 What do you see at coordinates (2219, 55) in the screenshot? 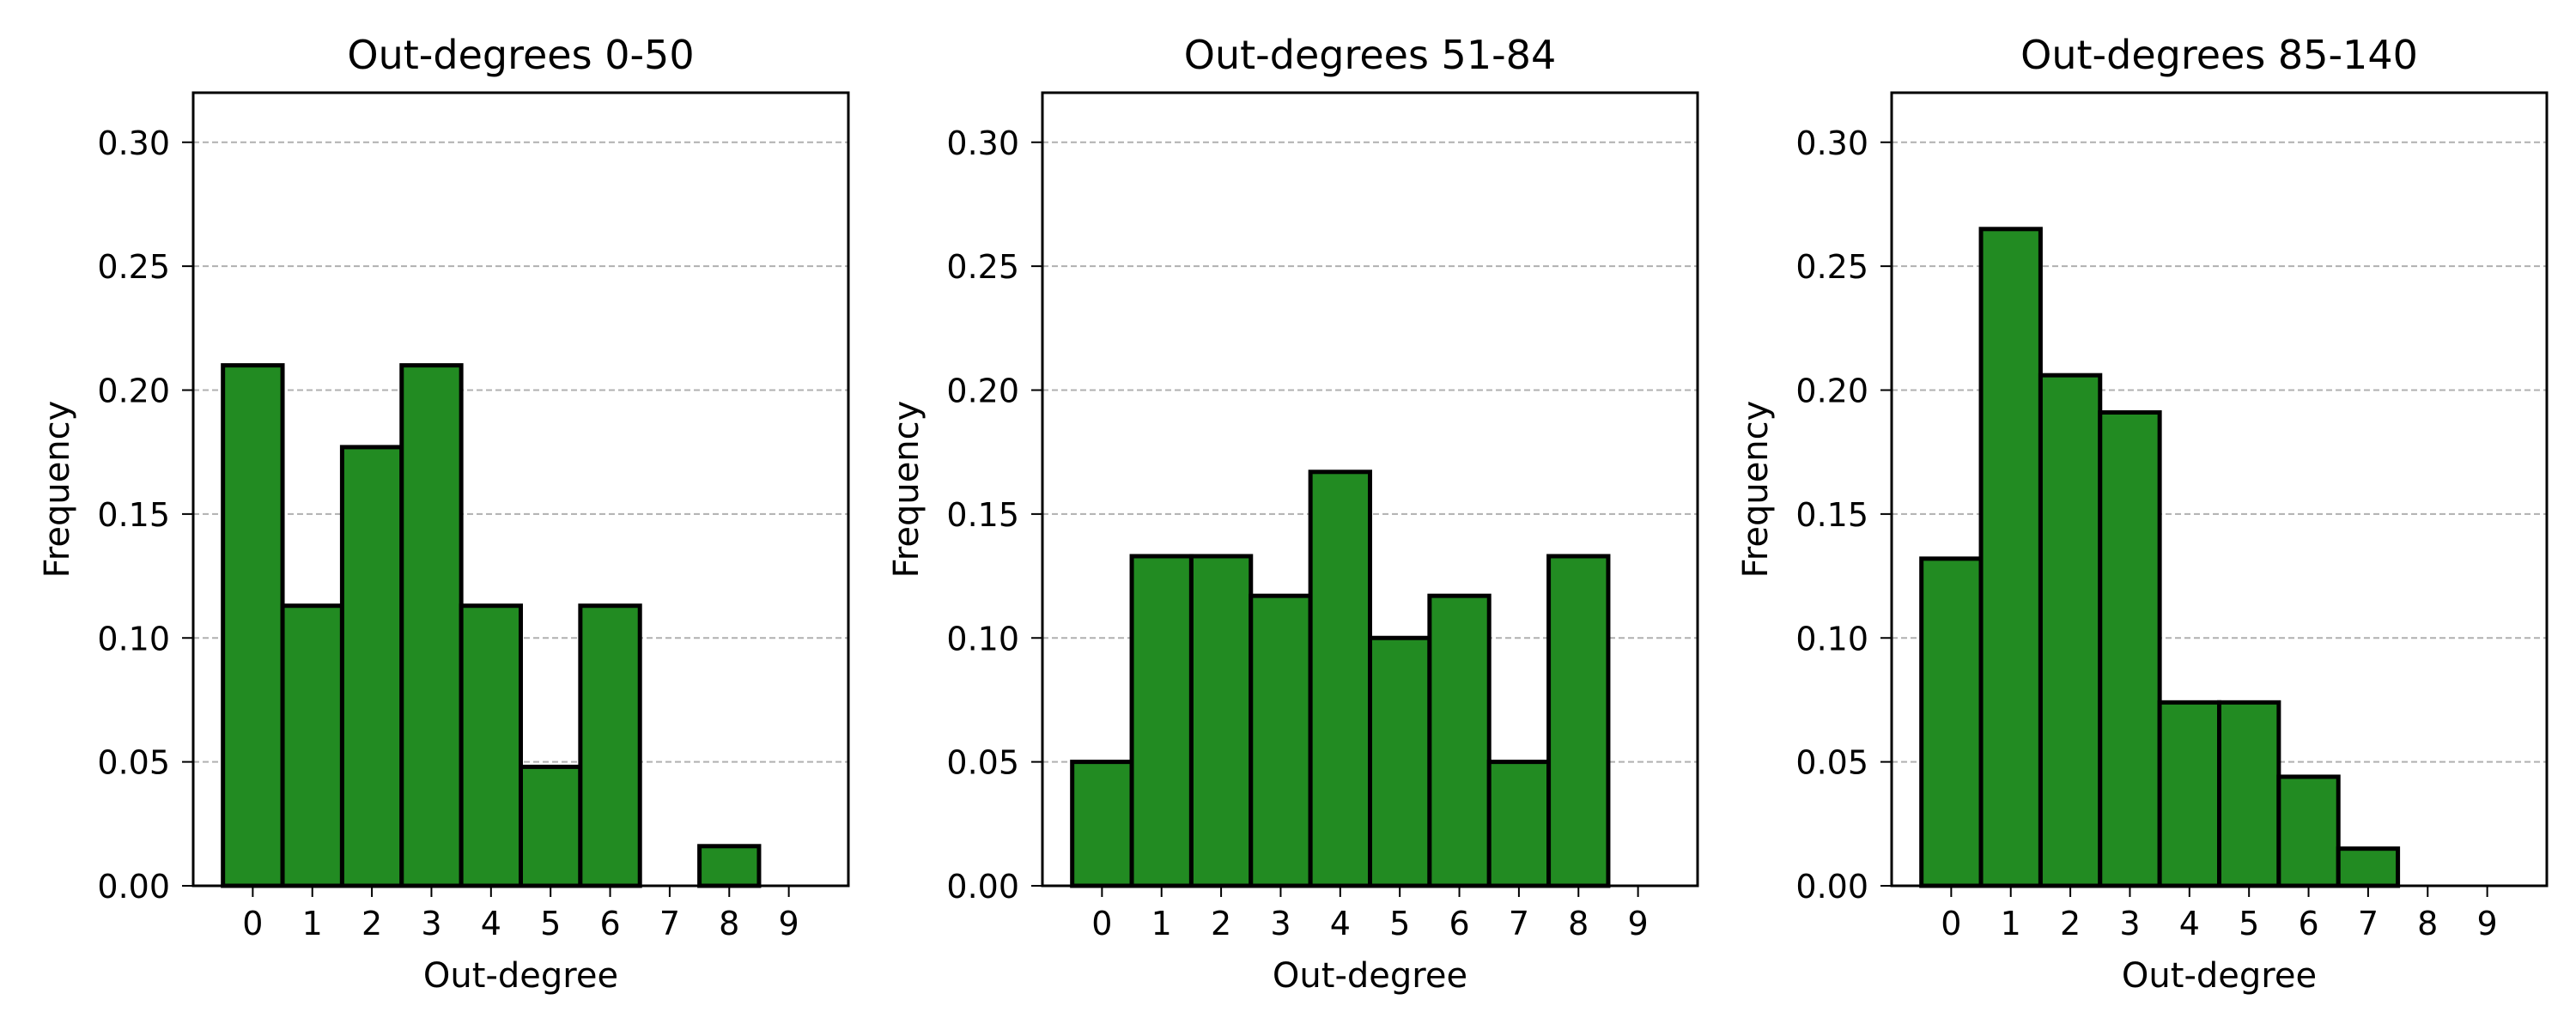
I see `chart-title: Out-degrees 85-140` at bounding box center [2219, 55].